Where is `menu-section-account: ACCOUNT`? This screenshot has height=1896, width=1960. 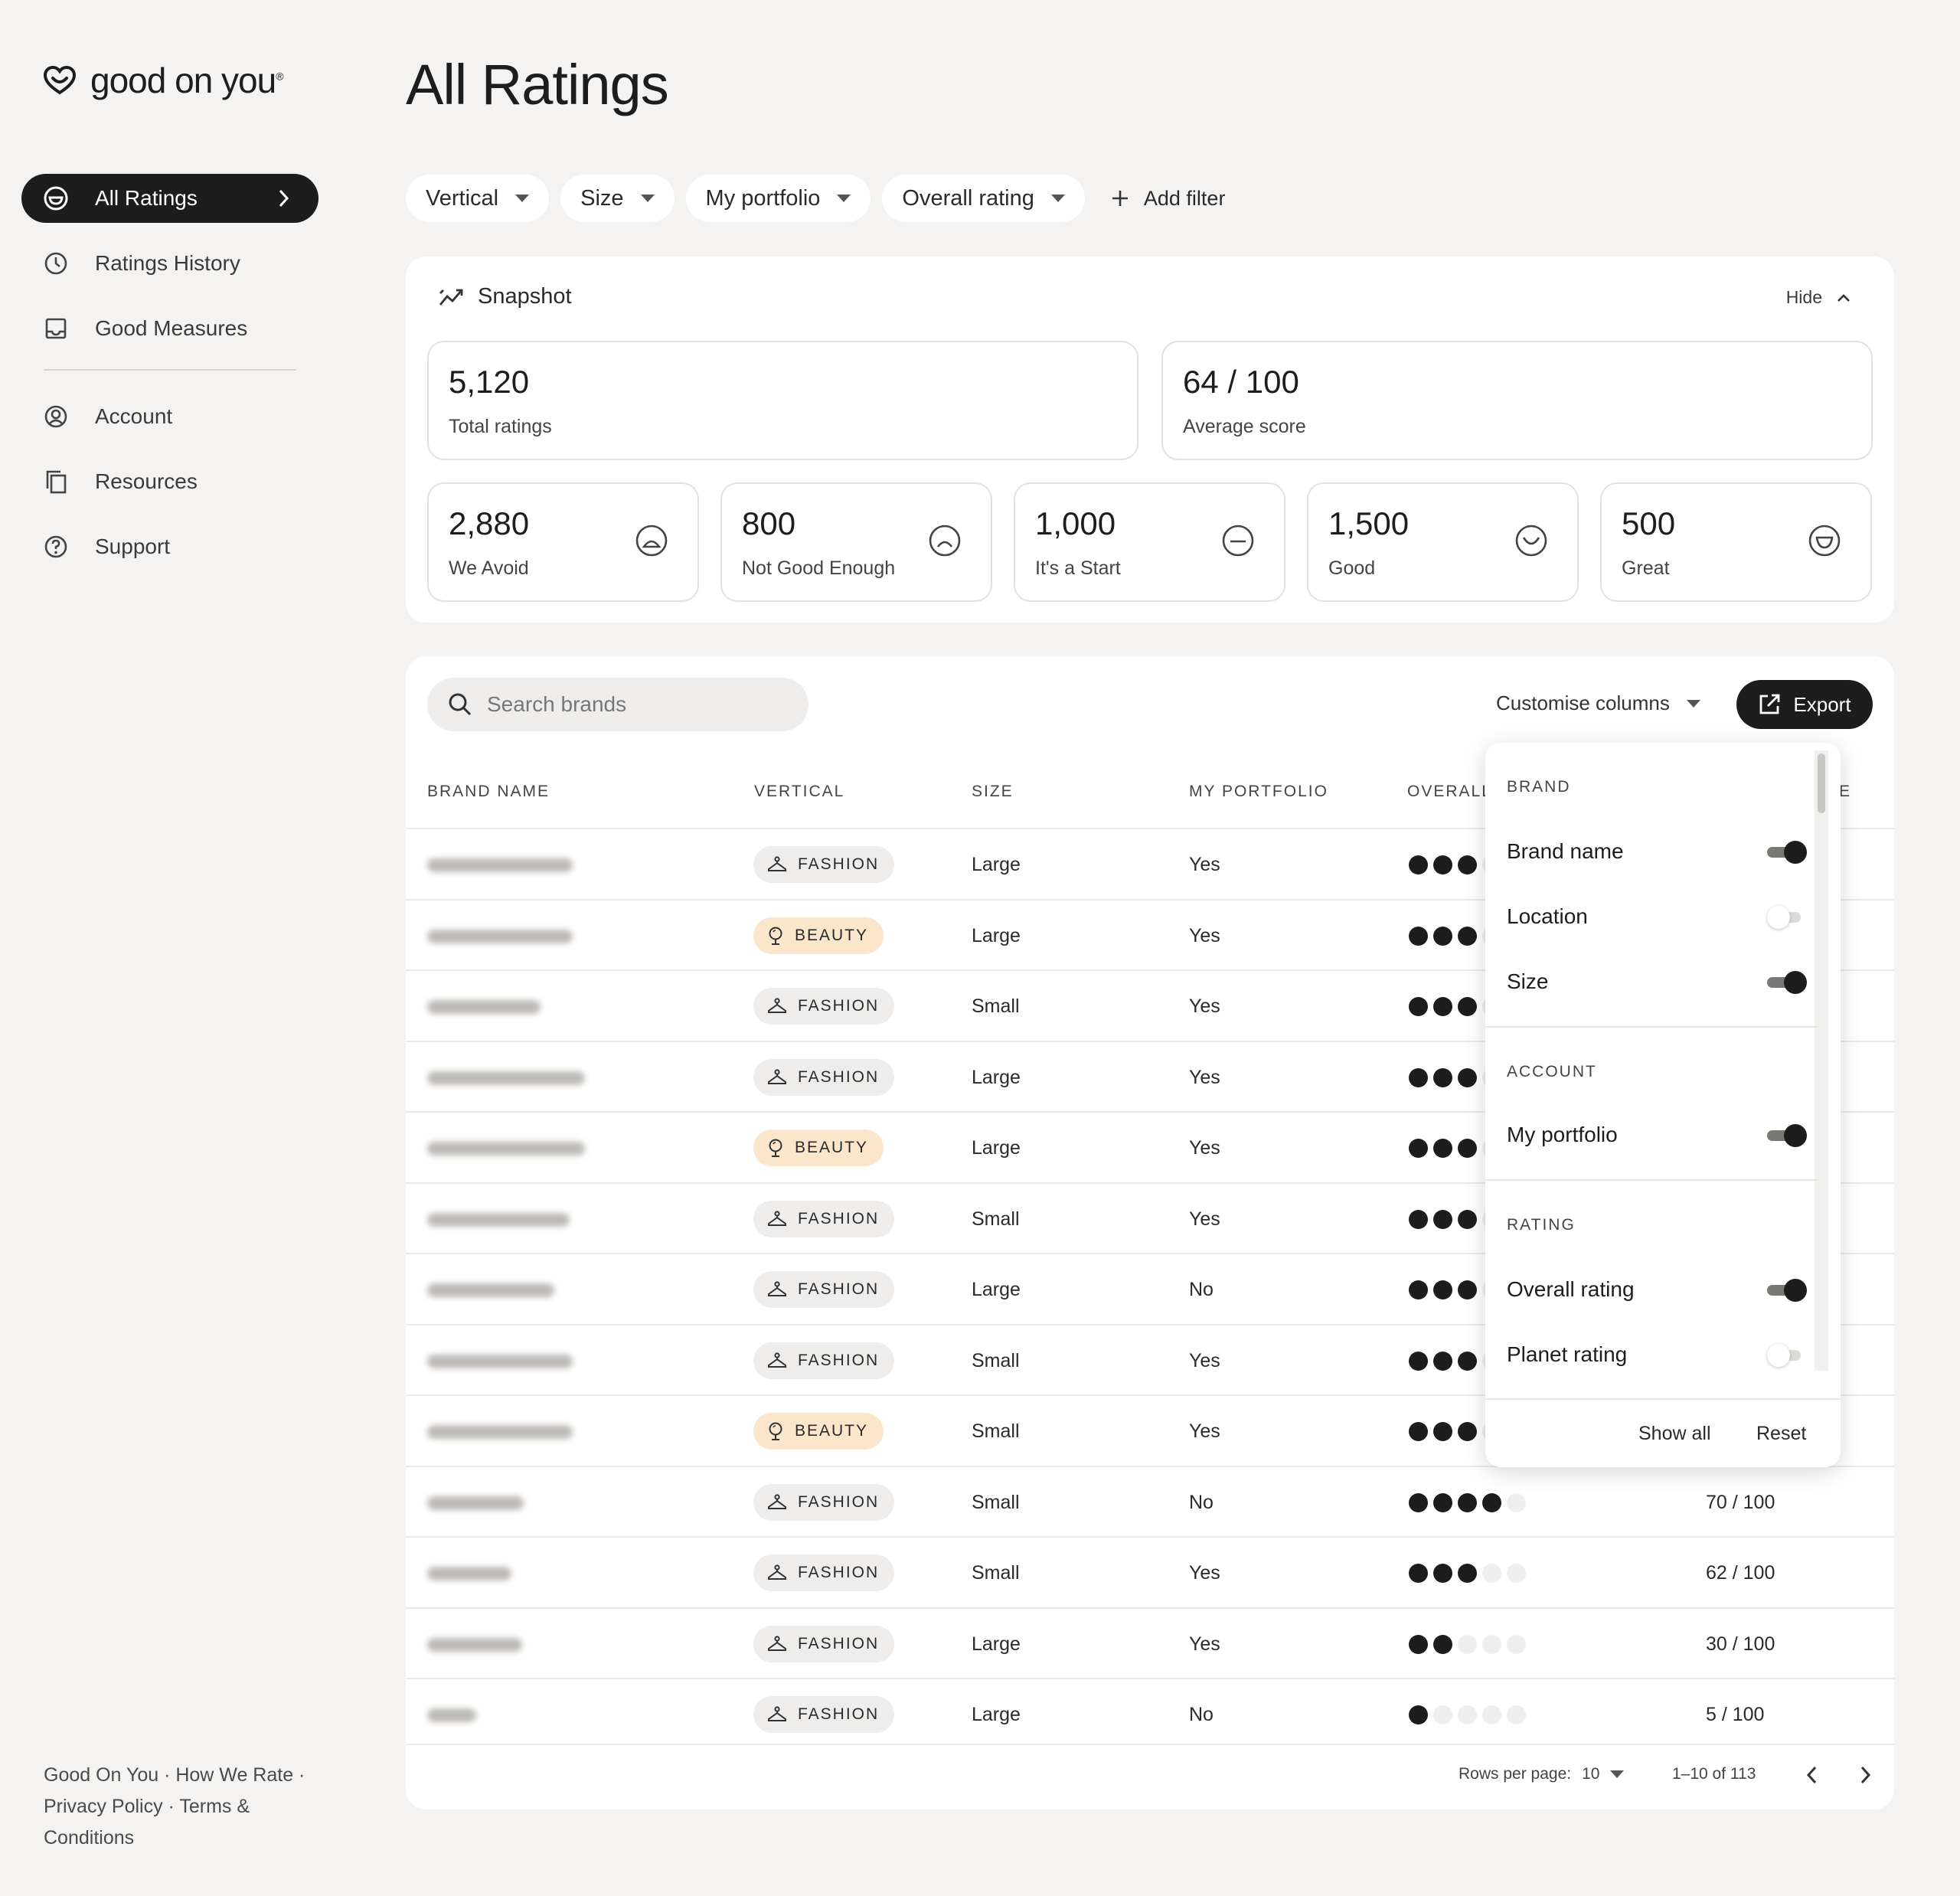
menu-section-account: ACCOUNT is located at coordinates (1552, 1071).